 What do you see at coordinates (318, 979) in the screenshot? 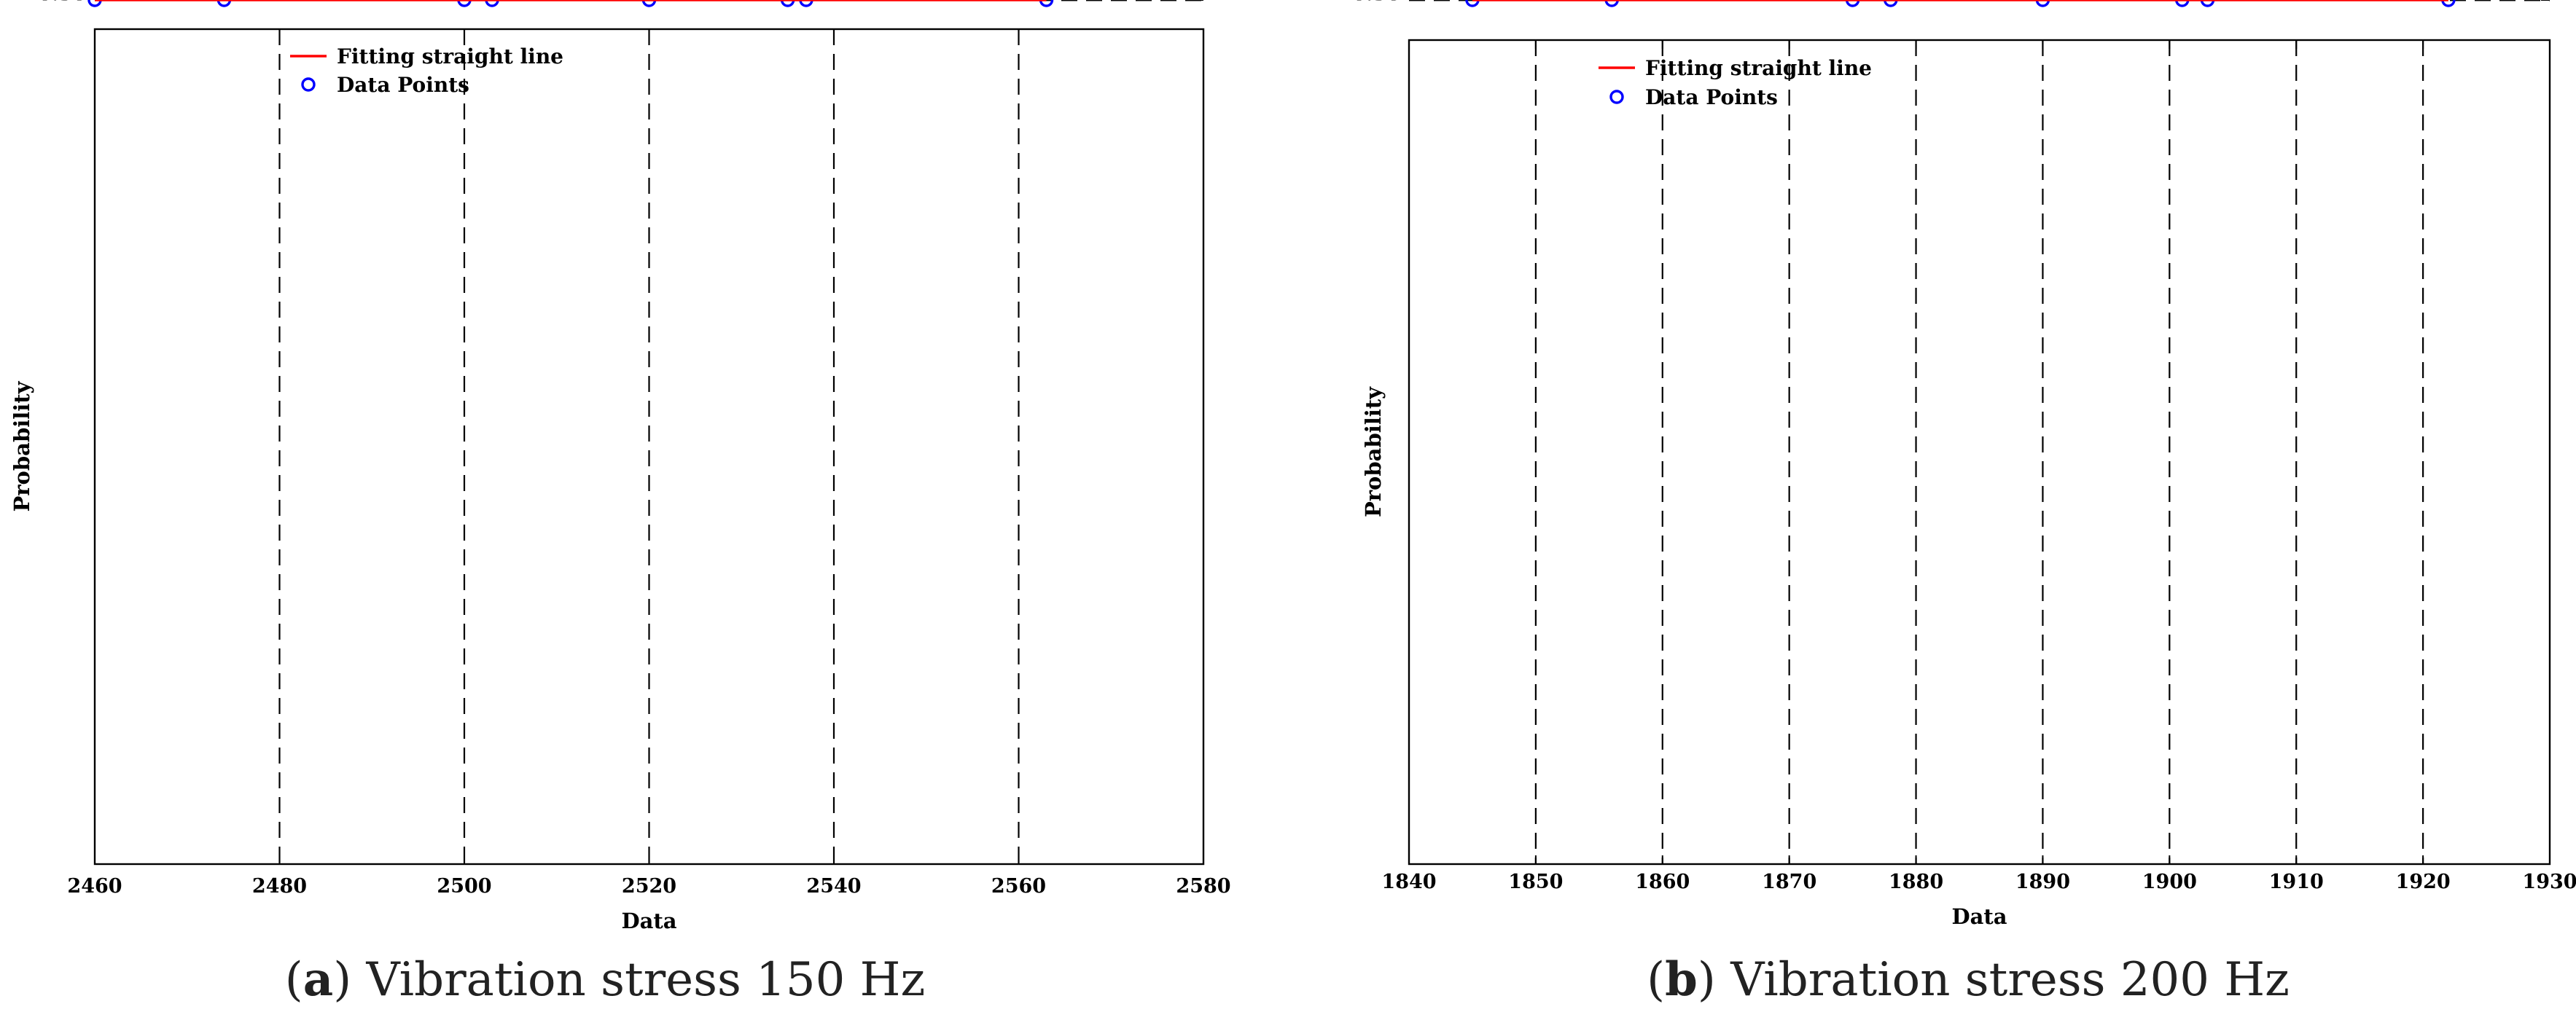
I see `caption-label: a` at bounding box center [318, 979].